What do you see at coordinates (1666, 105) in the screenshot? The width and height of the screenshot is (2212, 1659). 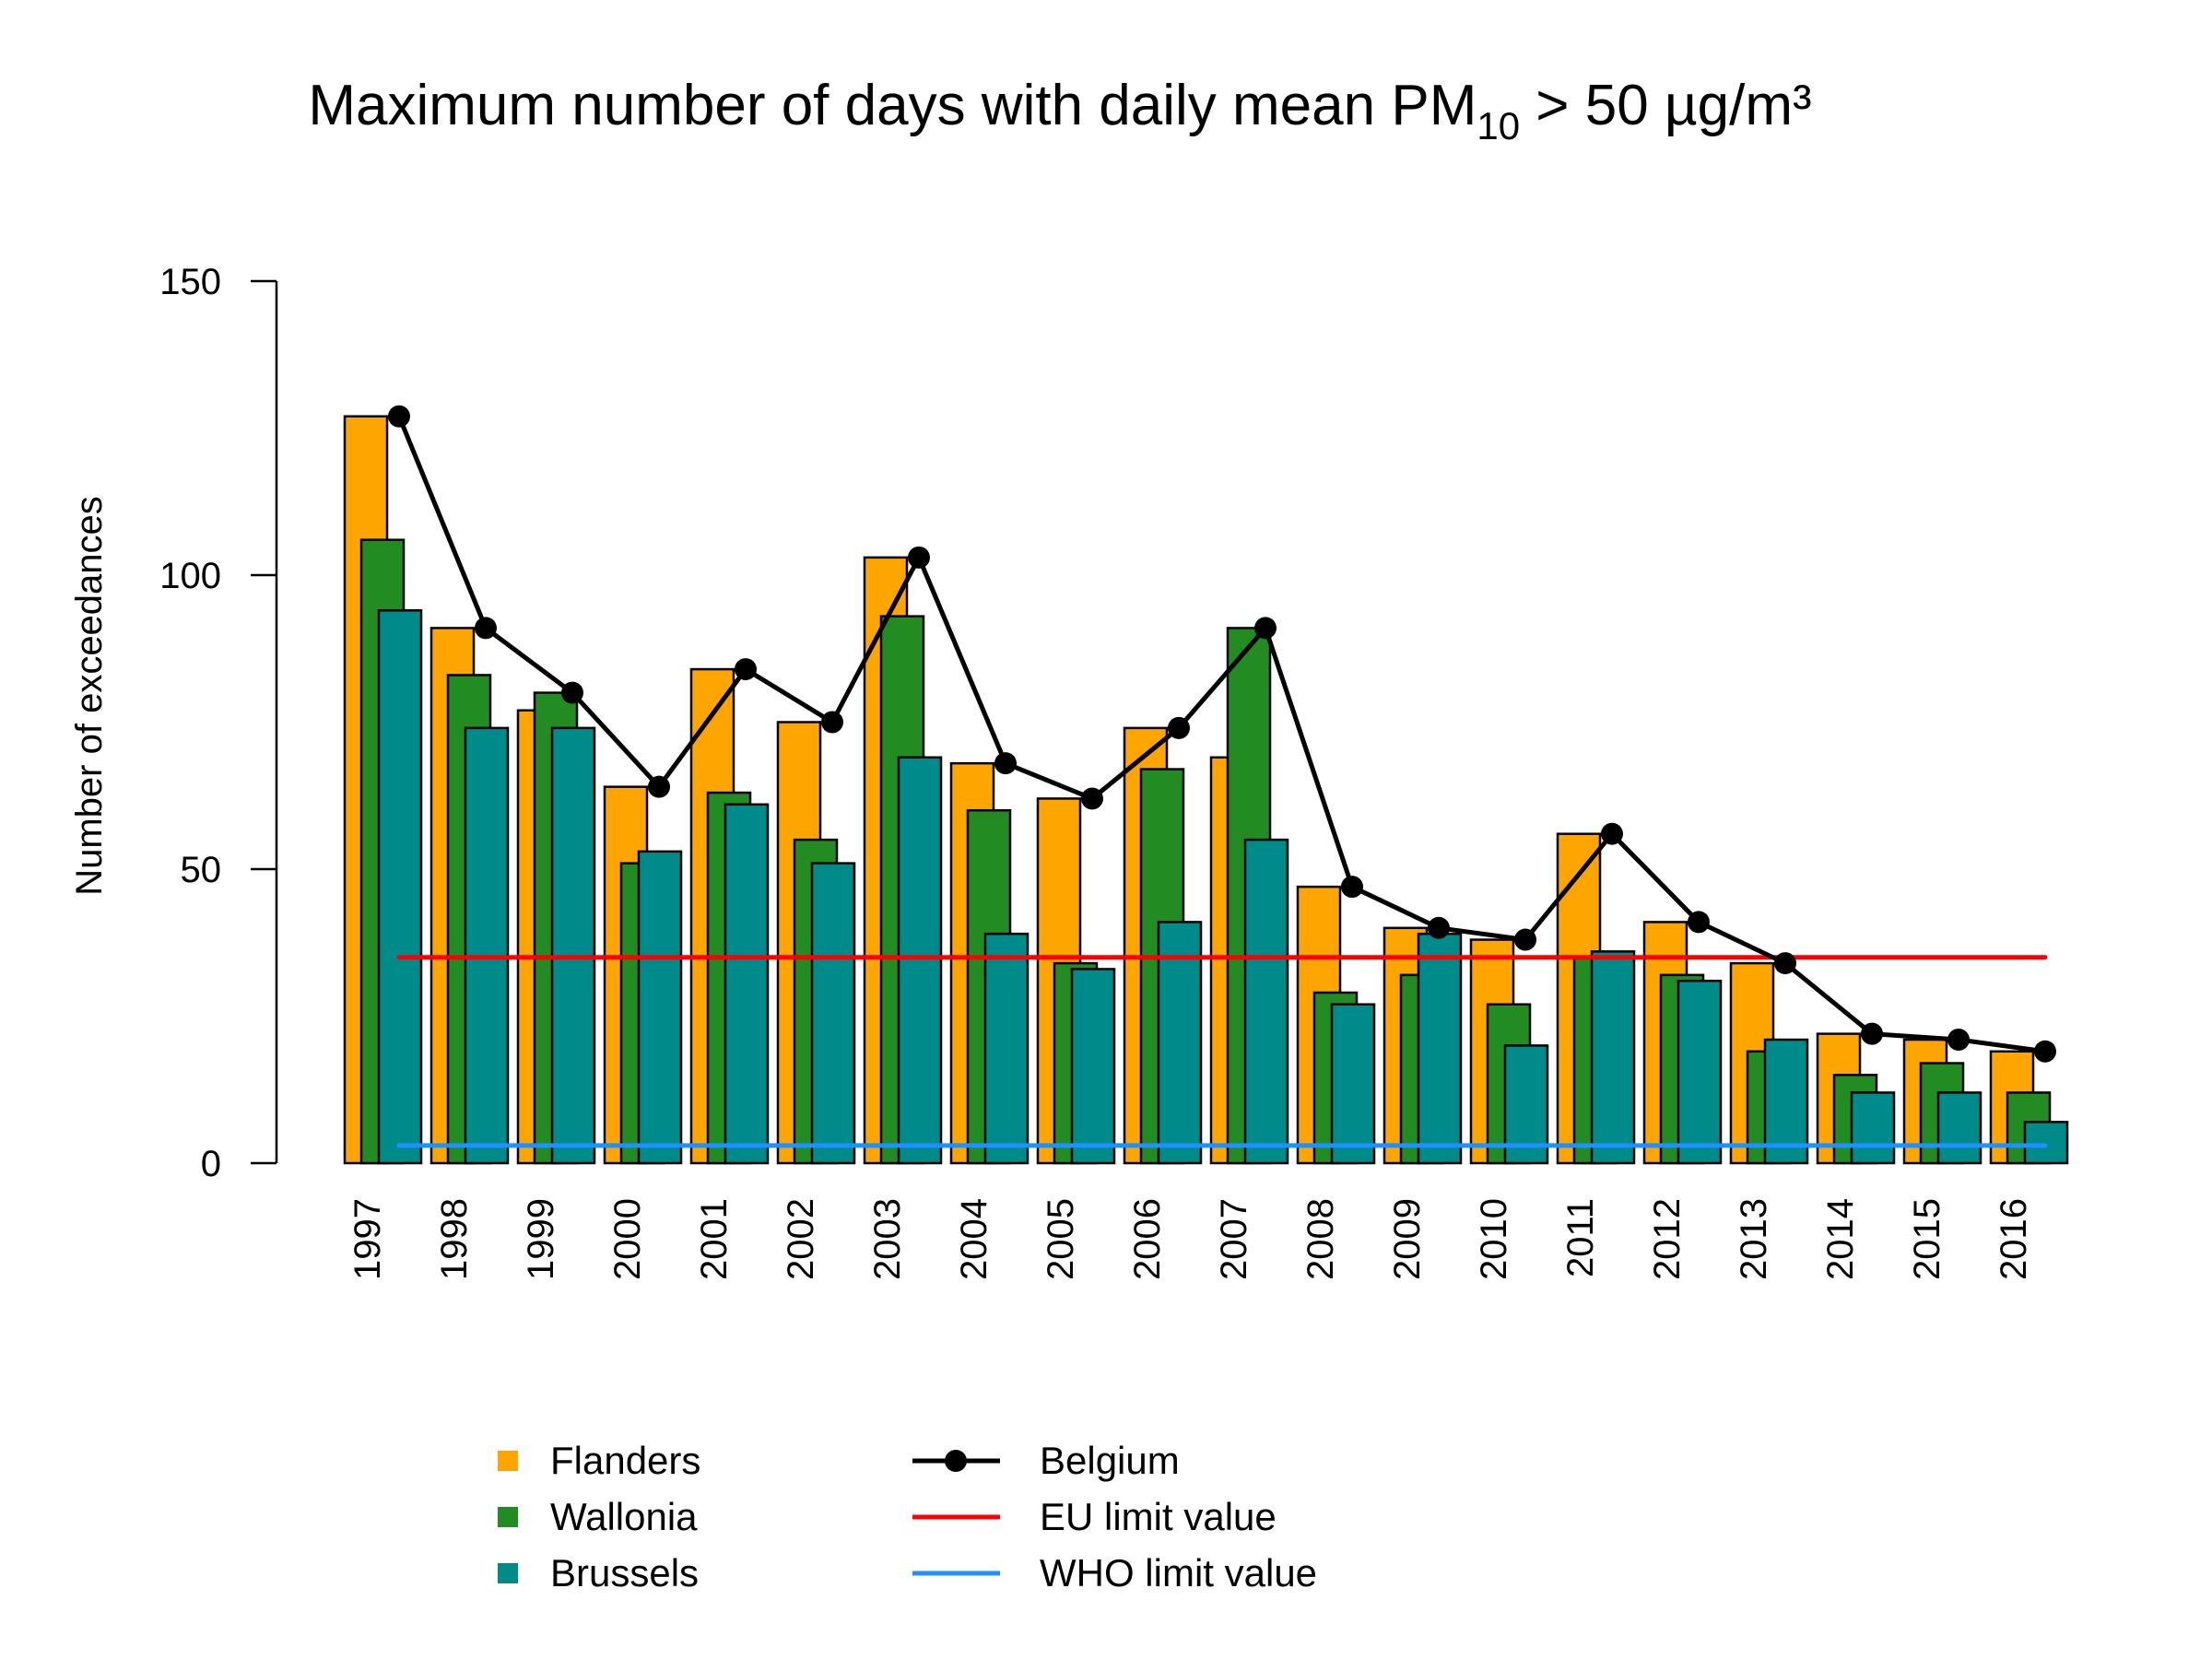 I see `title-rest: > 50 µg/m³` at bounding box center [1666, 105].